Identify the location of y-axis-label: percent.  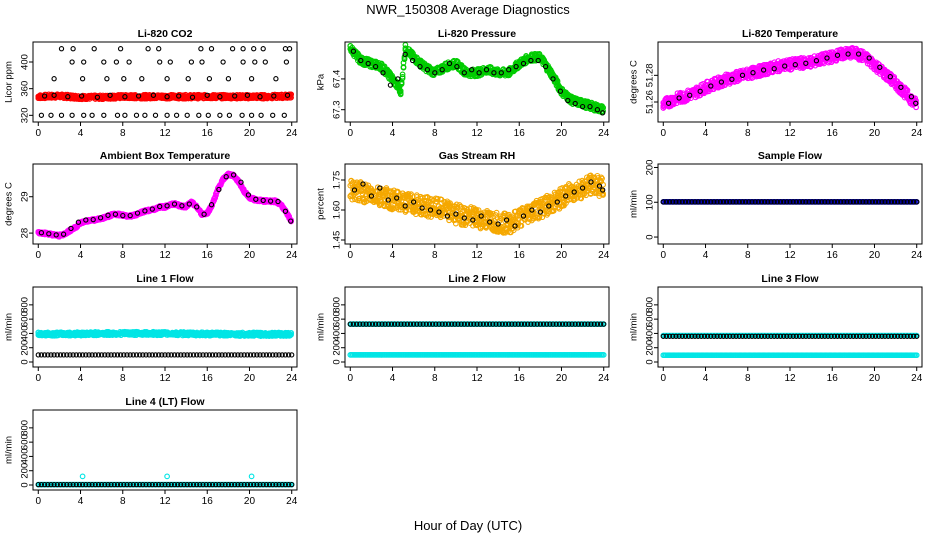
(321, 204).